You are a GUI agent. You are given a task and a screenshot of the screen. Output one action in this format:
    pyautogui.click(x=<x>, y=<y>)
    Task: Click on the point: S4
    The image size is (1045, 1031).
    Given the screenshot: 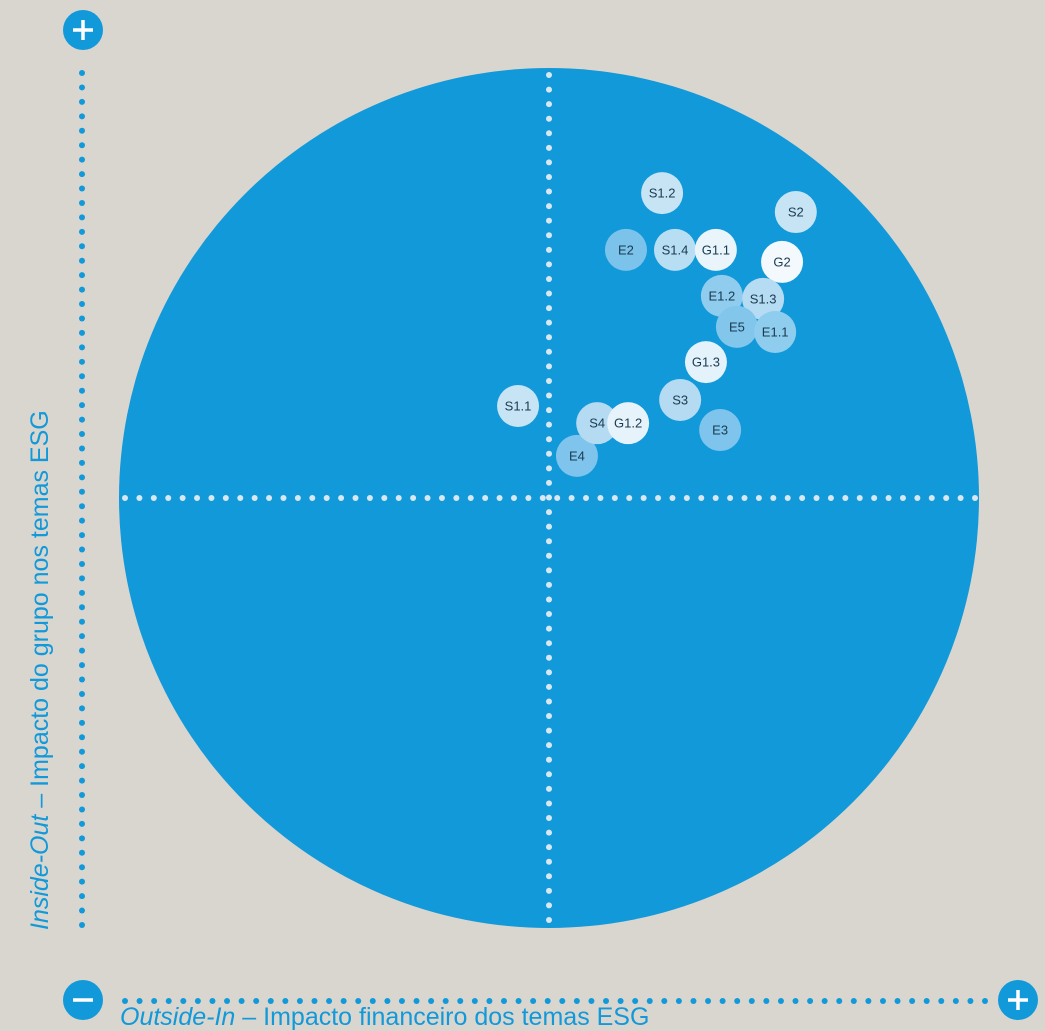 What is the action you would take?
    pyautogui.click(x=597, y=423)
    